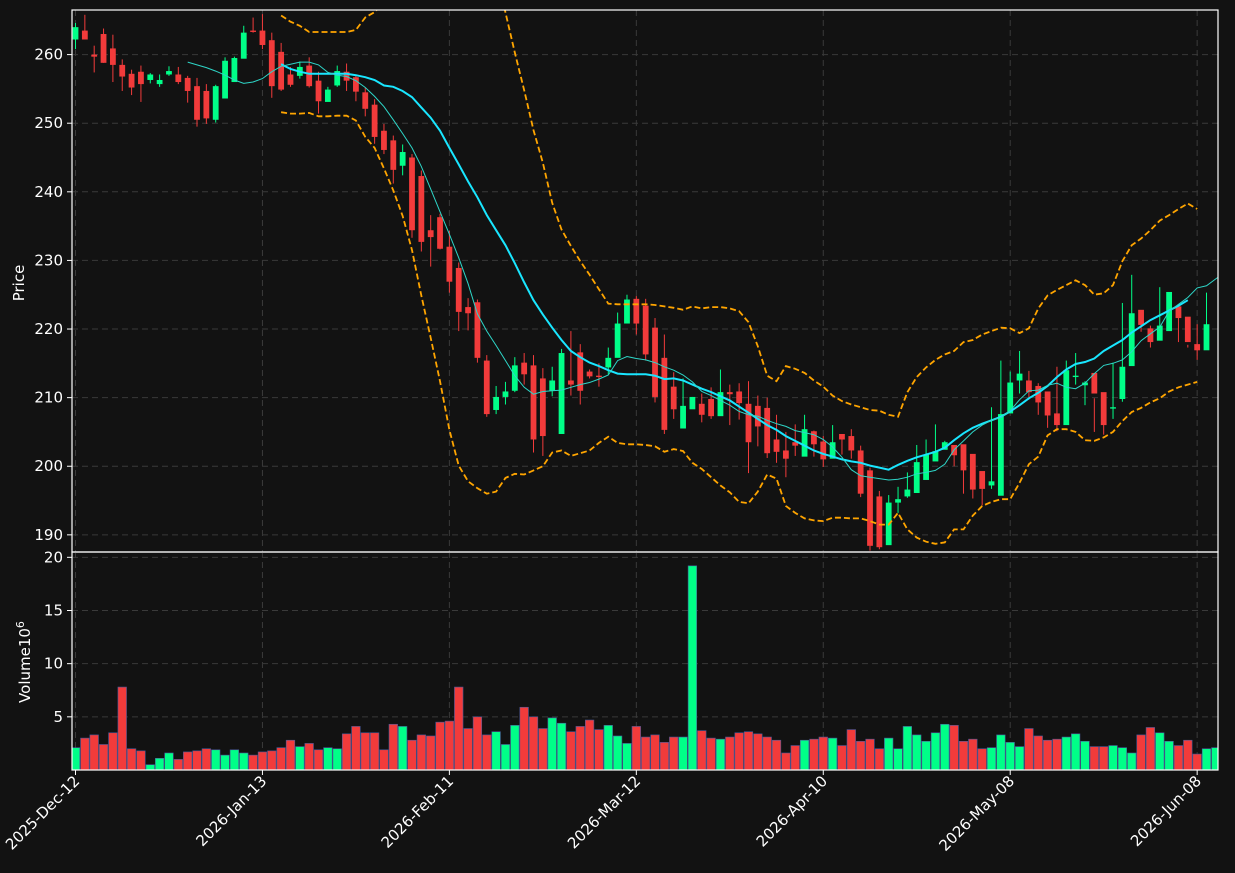 The width and height of the screenshot is (1235, 873). Describe the element at coordinates (20, 624) in the screenshot. I see `volume-axis-label-exponent: 6` at that location.